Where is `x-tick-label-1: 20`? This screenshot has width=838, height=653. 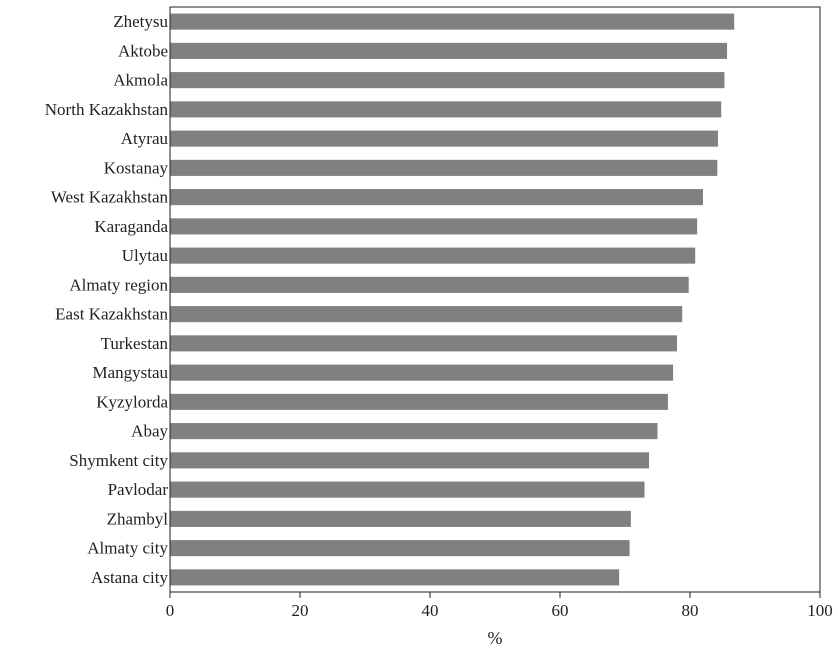 x-tick-label-1: 20 is located at coordinates (300, 610).